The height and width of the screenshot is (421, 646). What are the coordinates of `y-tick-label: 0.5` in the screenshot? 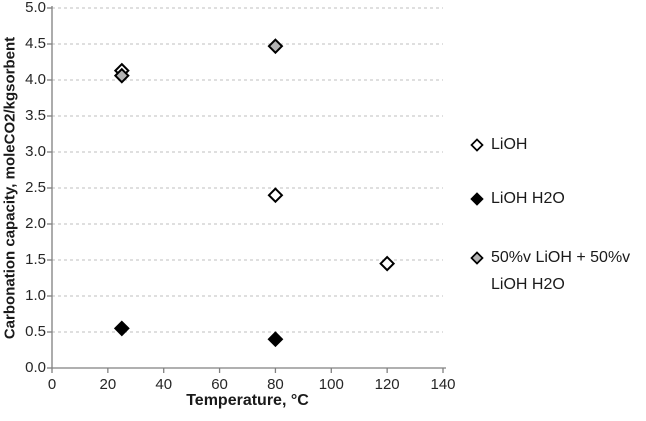 It's located at (35, 331).